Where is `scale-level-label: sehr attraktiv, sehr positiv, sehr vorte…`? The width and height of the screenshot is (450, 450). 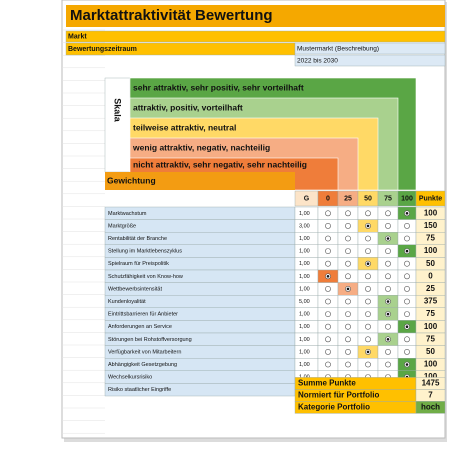
scale-level-label: sehr attraktiv, sehr positiv, sehr vorte… is located at coordinates (218, 87).